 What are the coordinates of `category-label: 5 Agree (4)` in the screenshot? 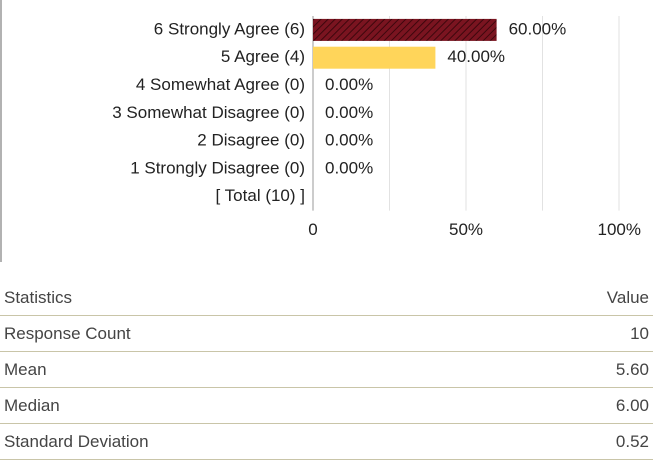 It's located at (263, 56).